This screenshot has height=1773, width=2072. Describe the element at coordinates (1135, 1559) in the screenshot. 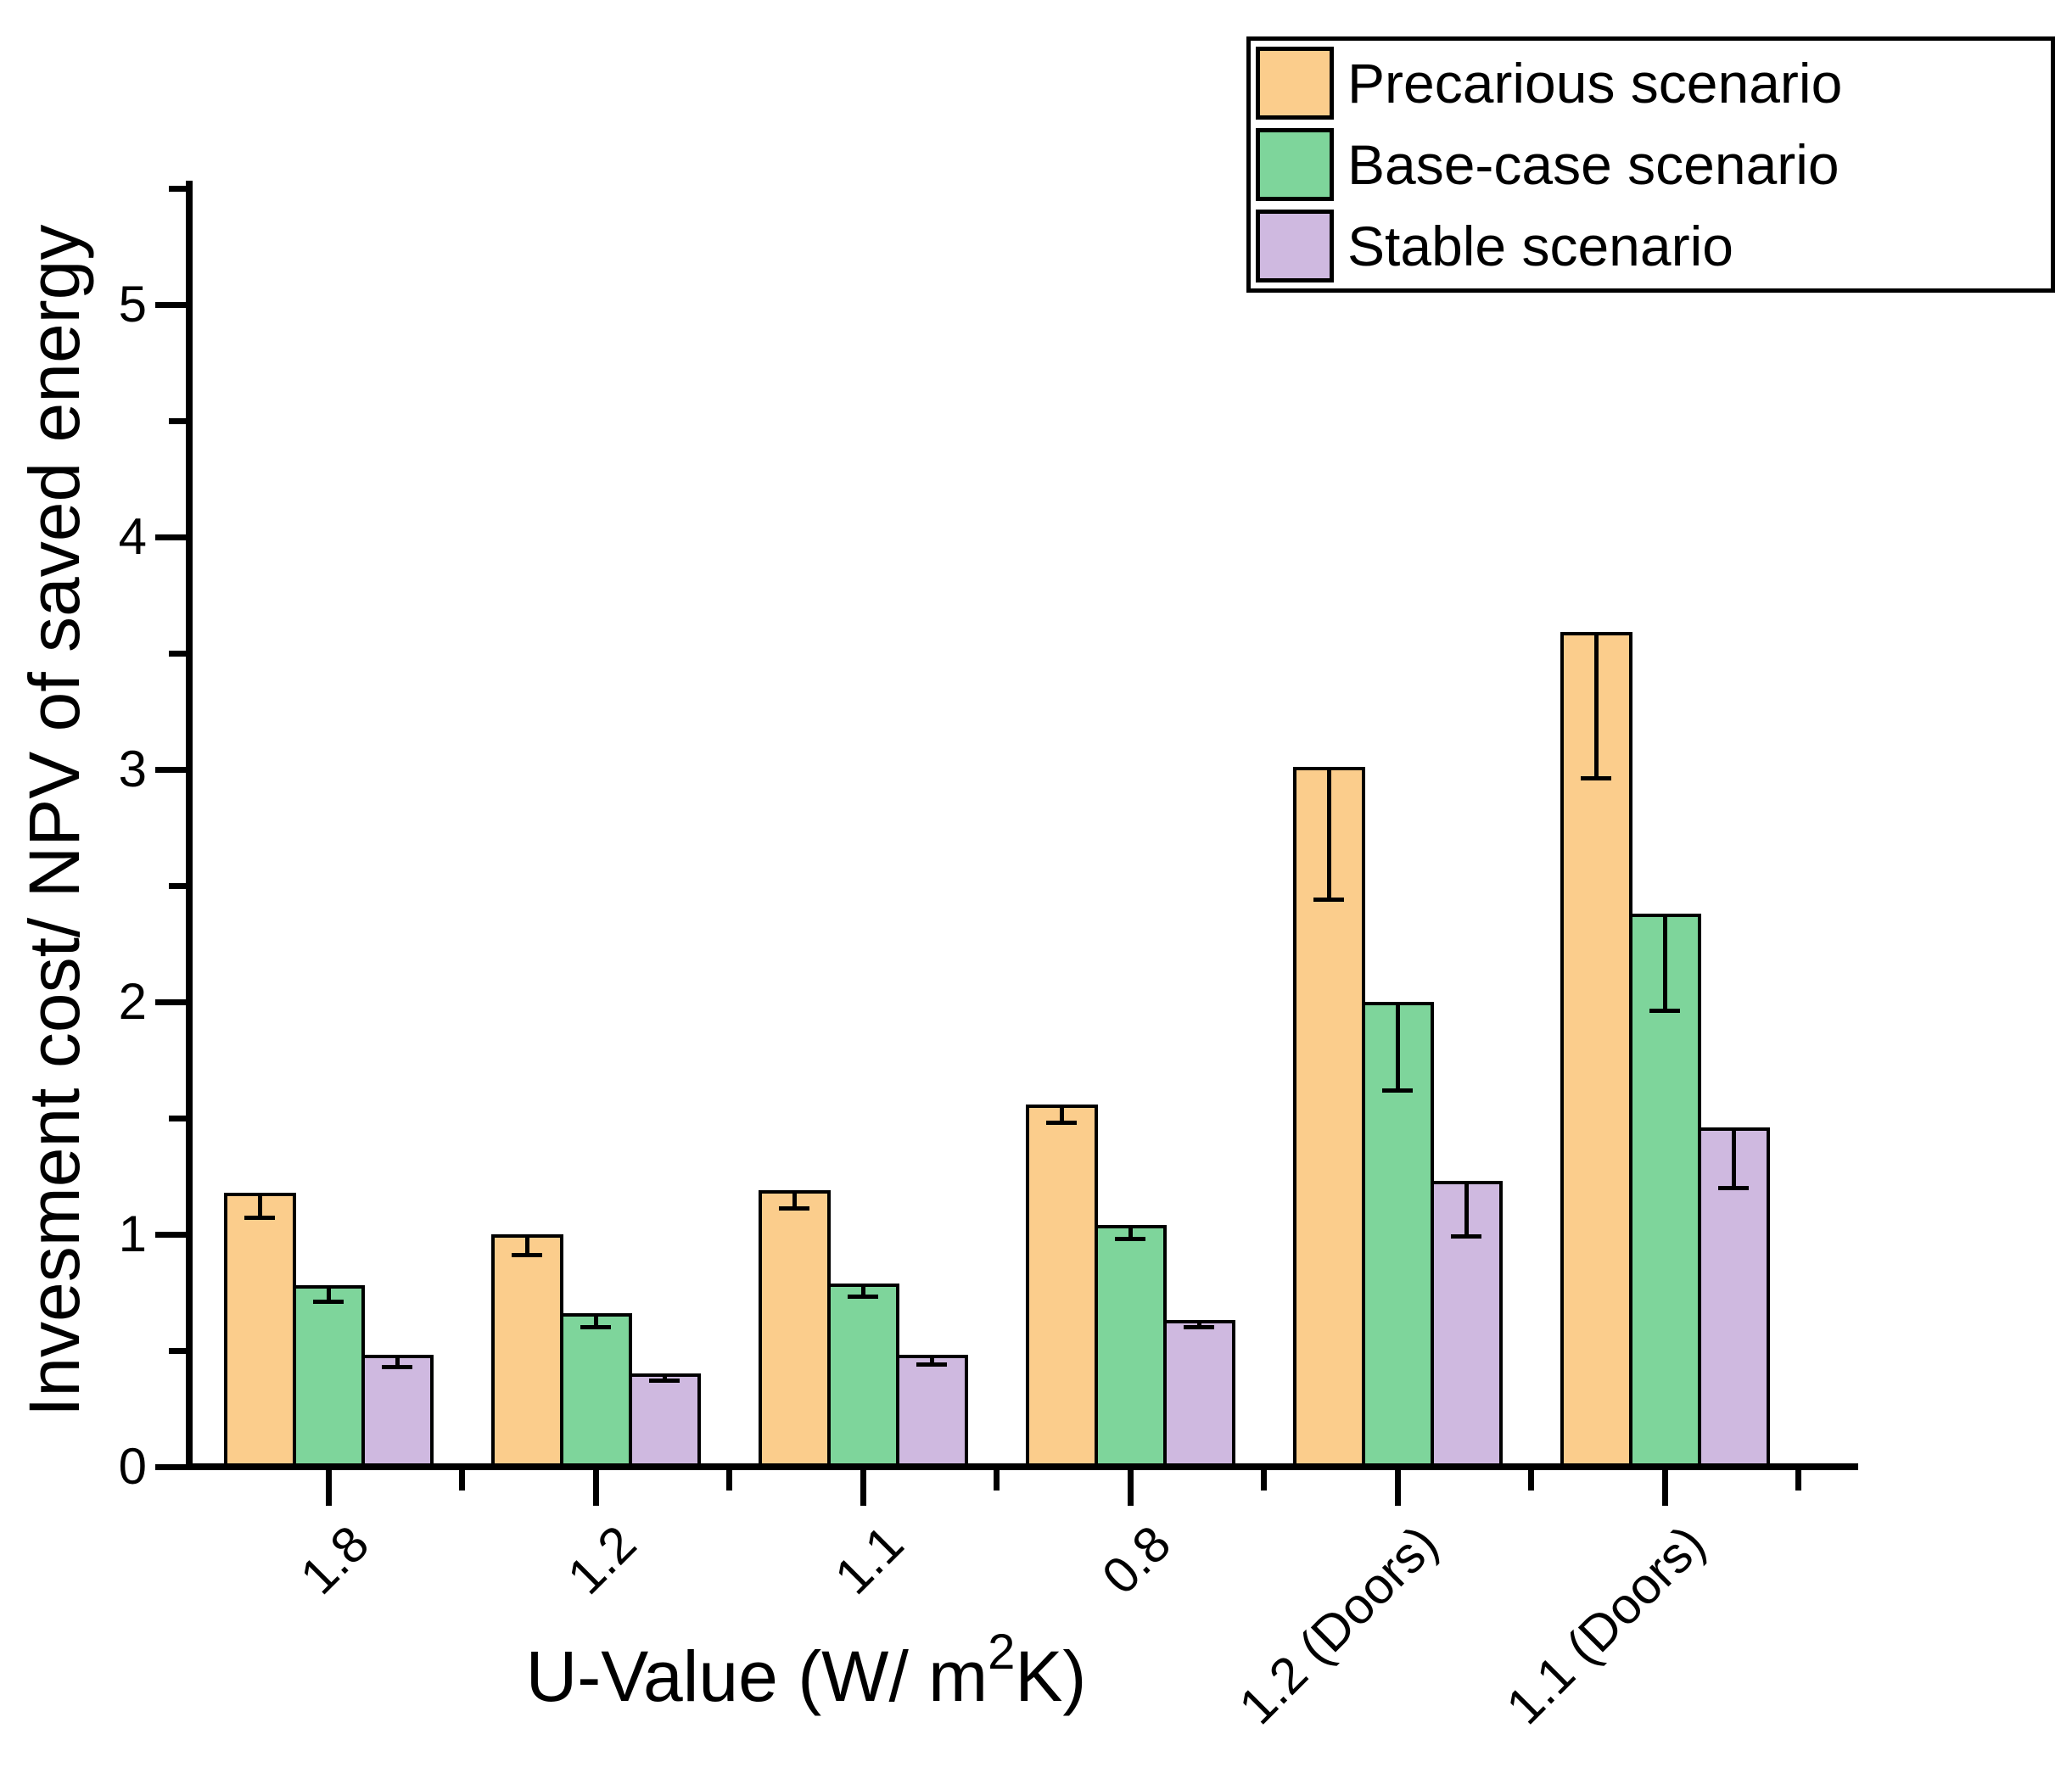

I see `x-tick-label: 0.8` at that location.